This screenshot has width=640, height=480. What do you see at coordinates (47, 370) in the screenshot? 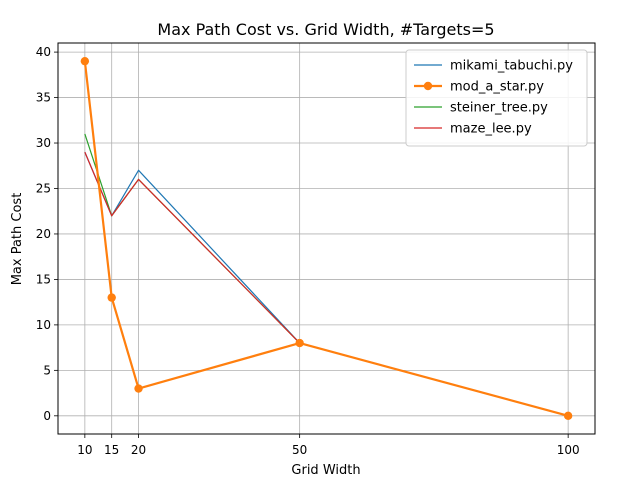
I see `y-tick-label: 5` at bounding box center [47, 370].